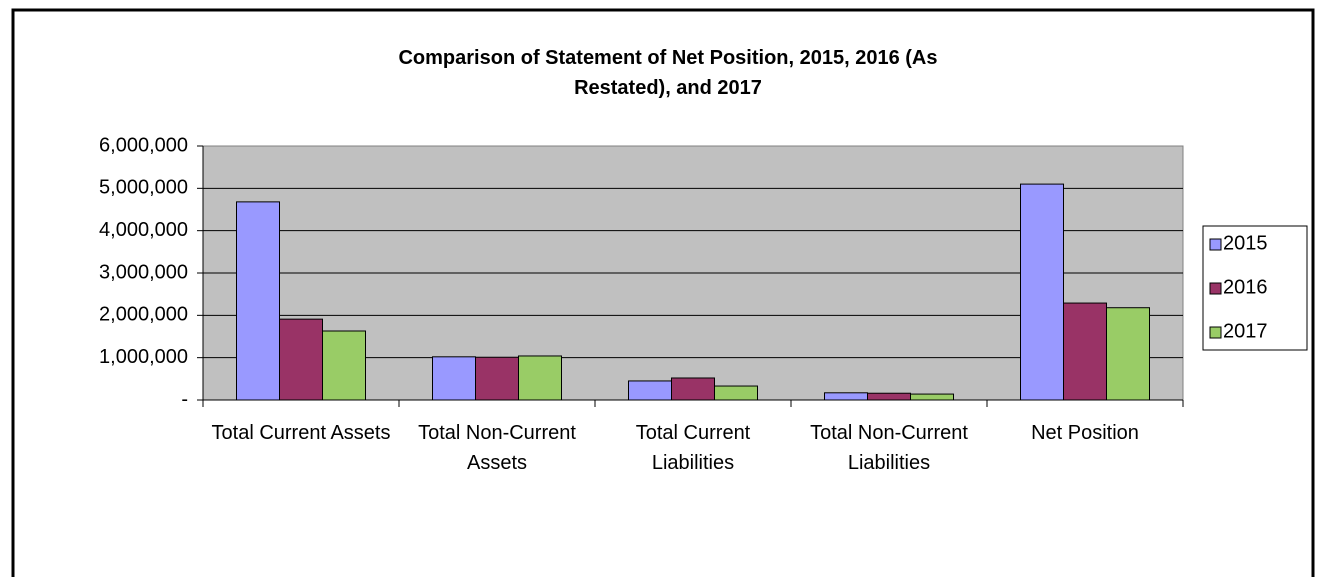 This screenshot has width=1324, height=577. I want to click on y-tick-label: 2,000,000, so click(143, 315).